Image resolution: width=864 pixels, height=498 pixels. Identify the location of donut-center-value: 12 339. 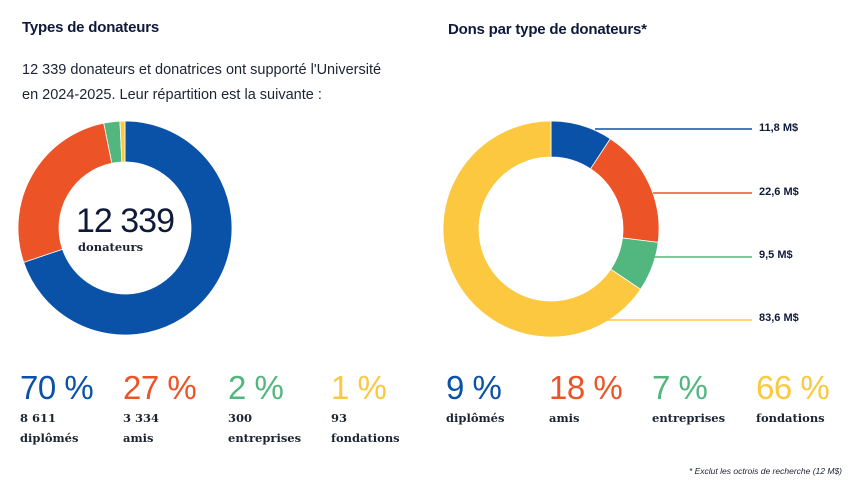
(125, 221).